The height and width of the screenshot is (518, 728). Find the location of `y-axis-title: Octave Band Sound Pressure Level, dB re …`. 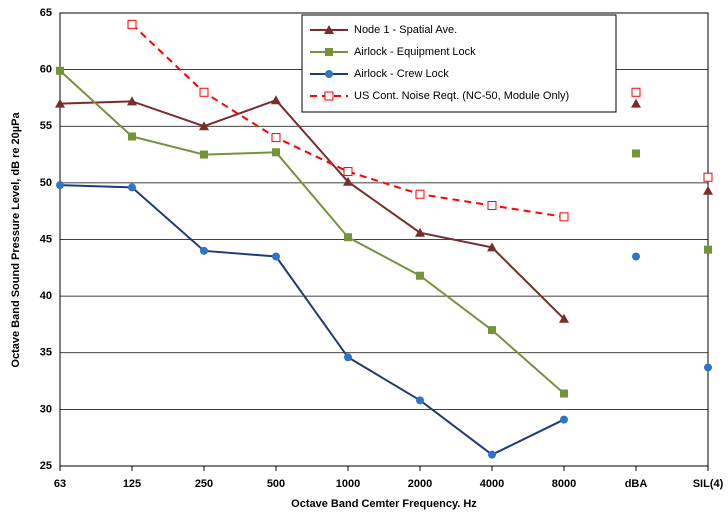

y-axis-title: Octave Band Sound Pressure Level, dB re … is located at coordinates (16, 240).